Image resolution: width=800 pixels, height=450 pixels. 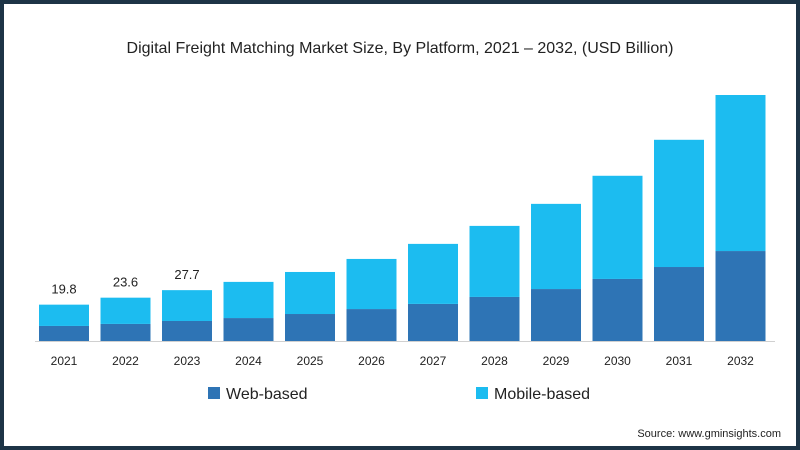 I want to click on bar-web-based-2029, so click(x=556, y=315).